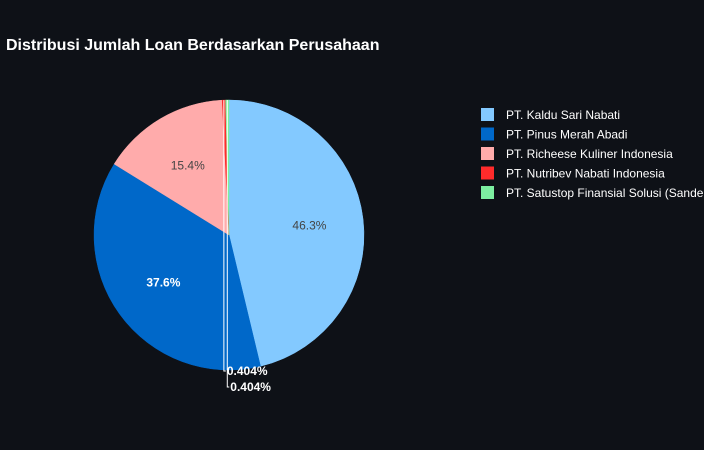 This screenshot has width=704, height=450. What do you see at coordinates (566, 135) in the screenshot?
I see `legend-label-2: PT. Pinus Merah Abadi` at bounding box center [566, 135].